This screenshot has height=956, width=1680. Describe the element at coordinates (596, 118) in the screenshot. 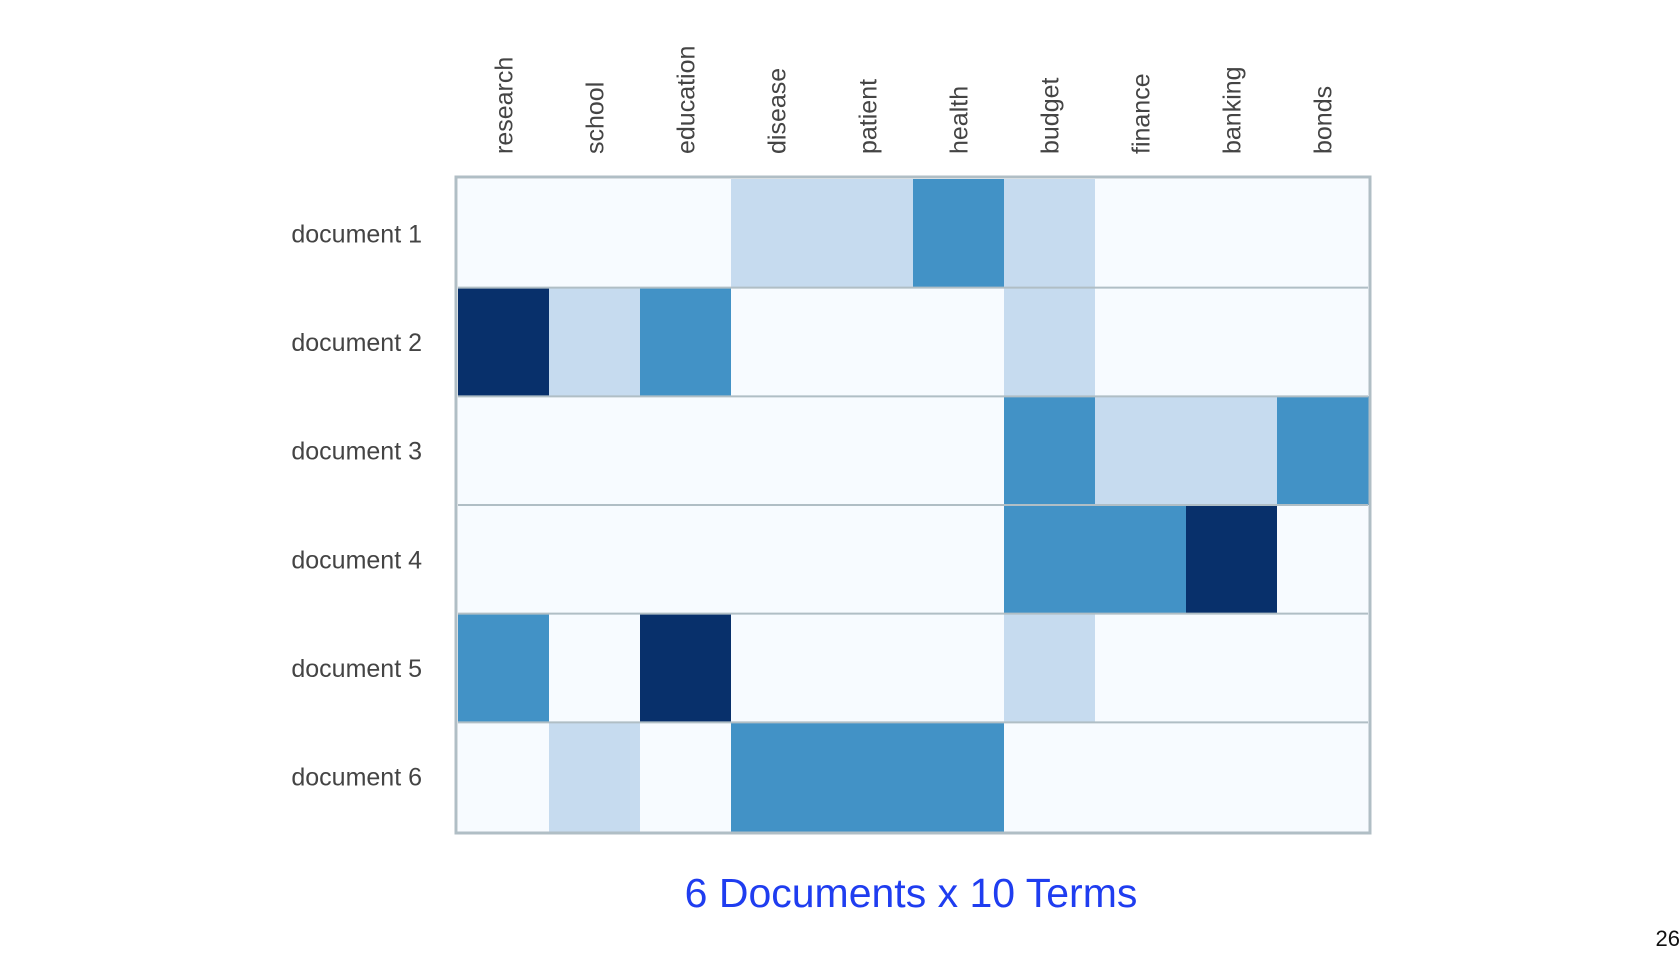

I see `column-label: school` at that location.